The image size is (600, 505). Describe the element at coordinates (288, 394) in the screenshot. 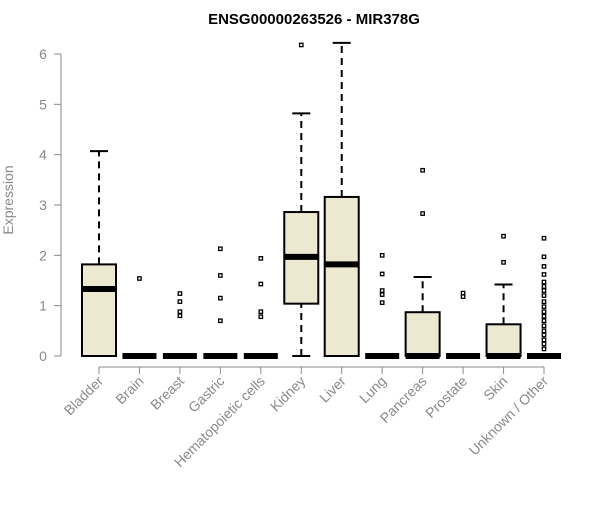

I see `x-tick-label: Kidney` at that location.